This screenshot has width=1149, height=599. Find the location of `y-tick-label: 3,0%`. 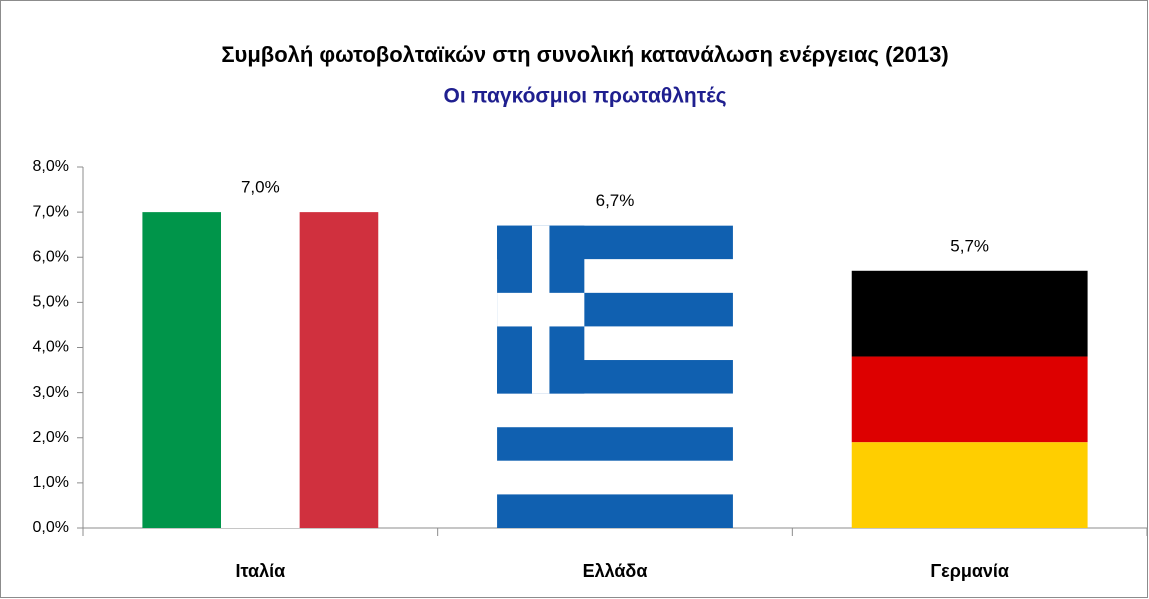

y-tick-label: 3,0% is located at coordinates (51, 392).